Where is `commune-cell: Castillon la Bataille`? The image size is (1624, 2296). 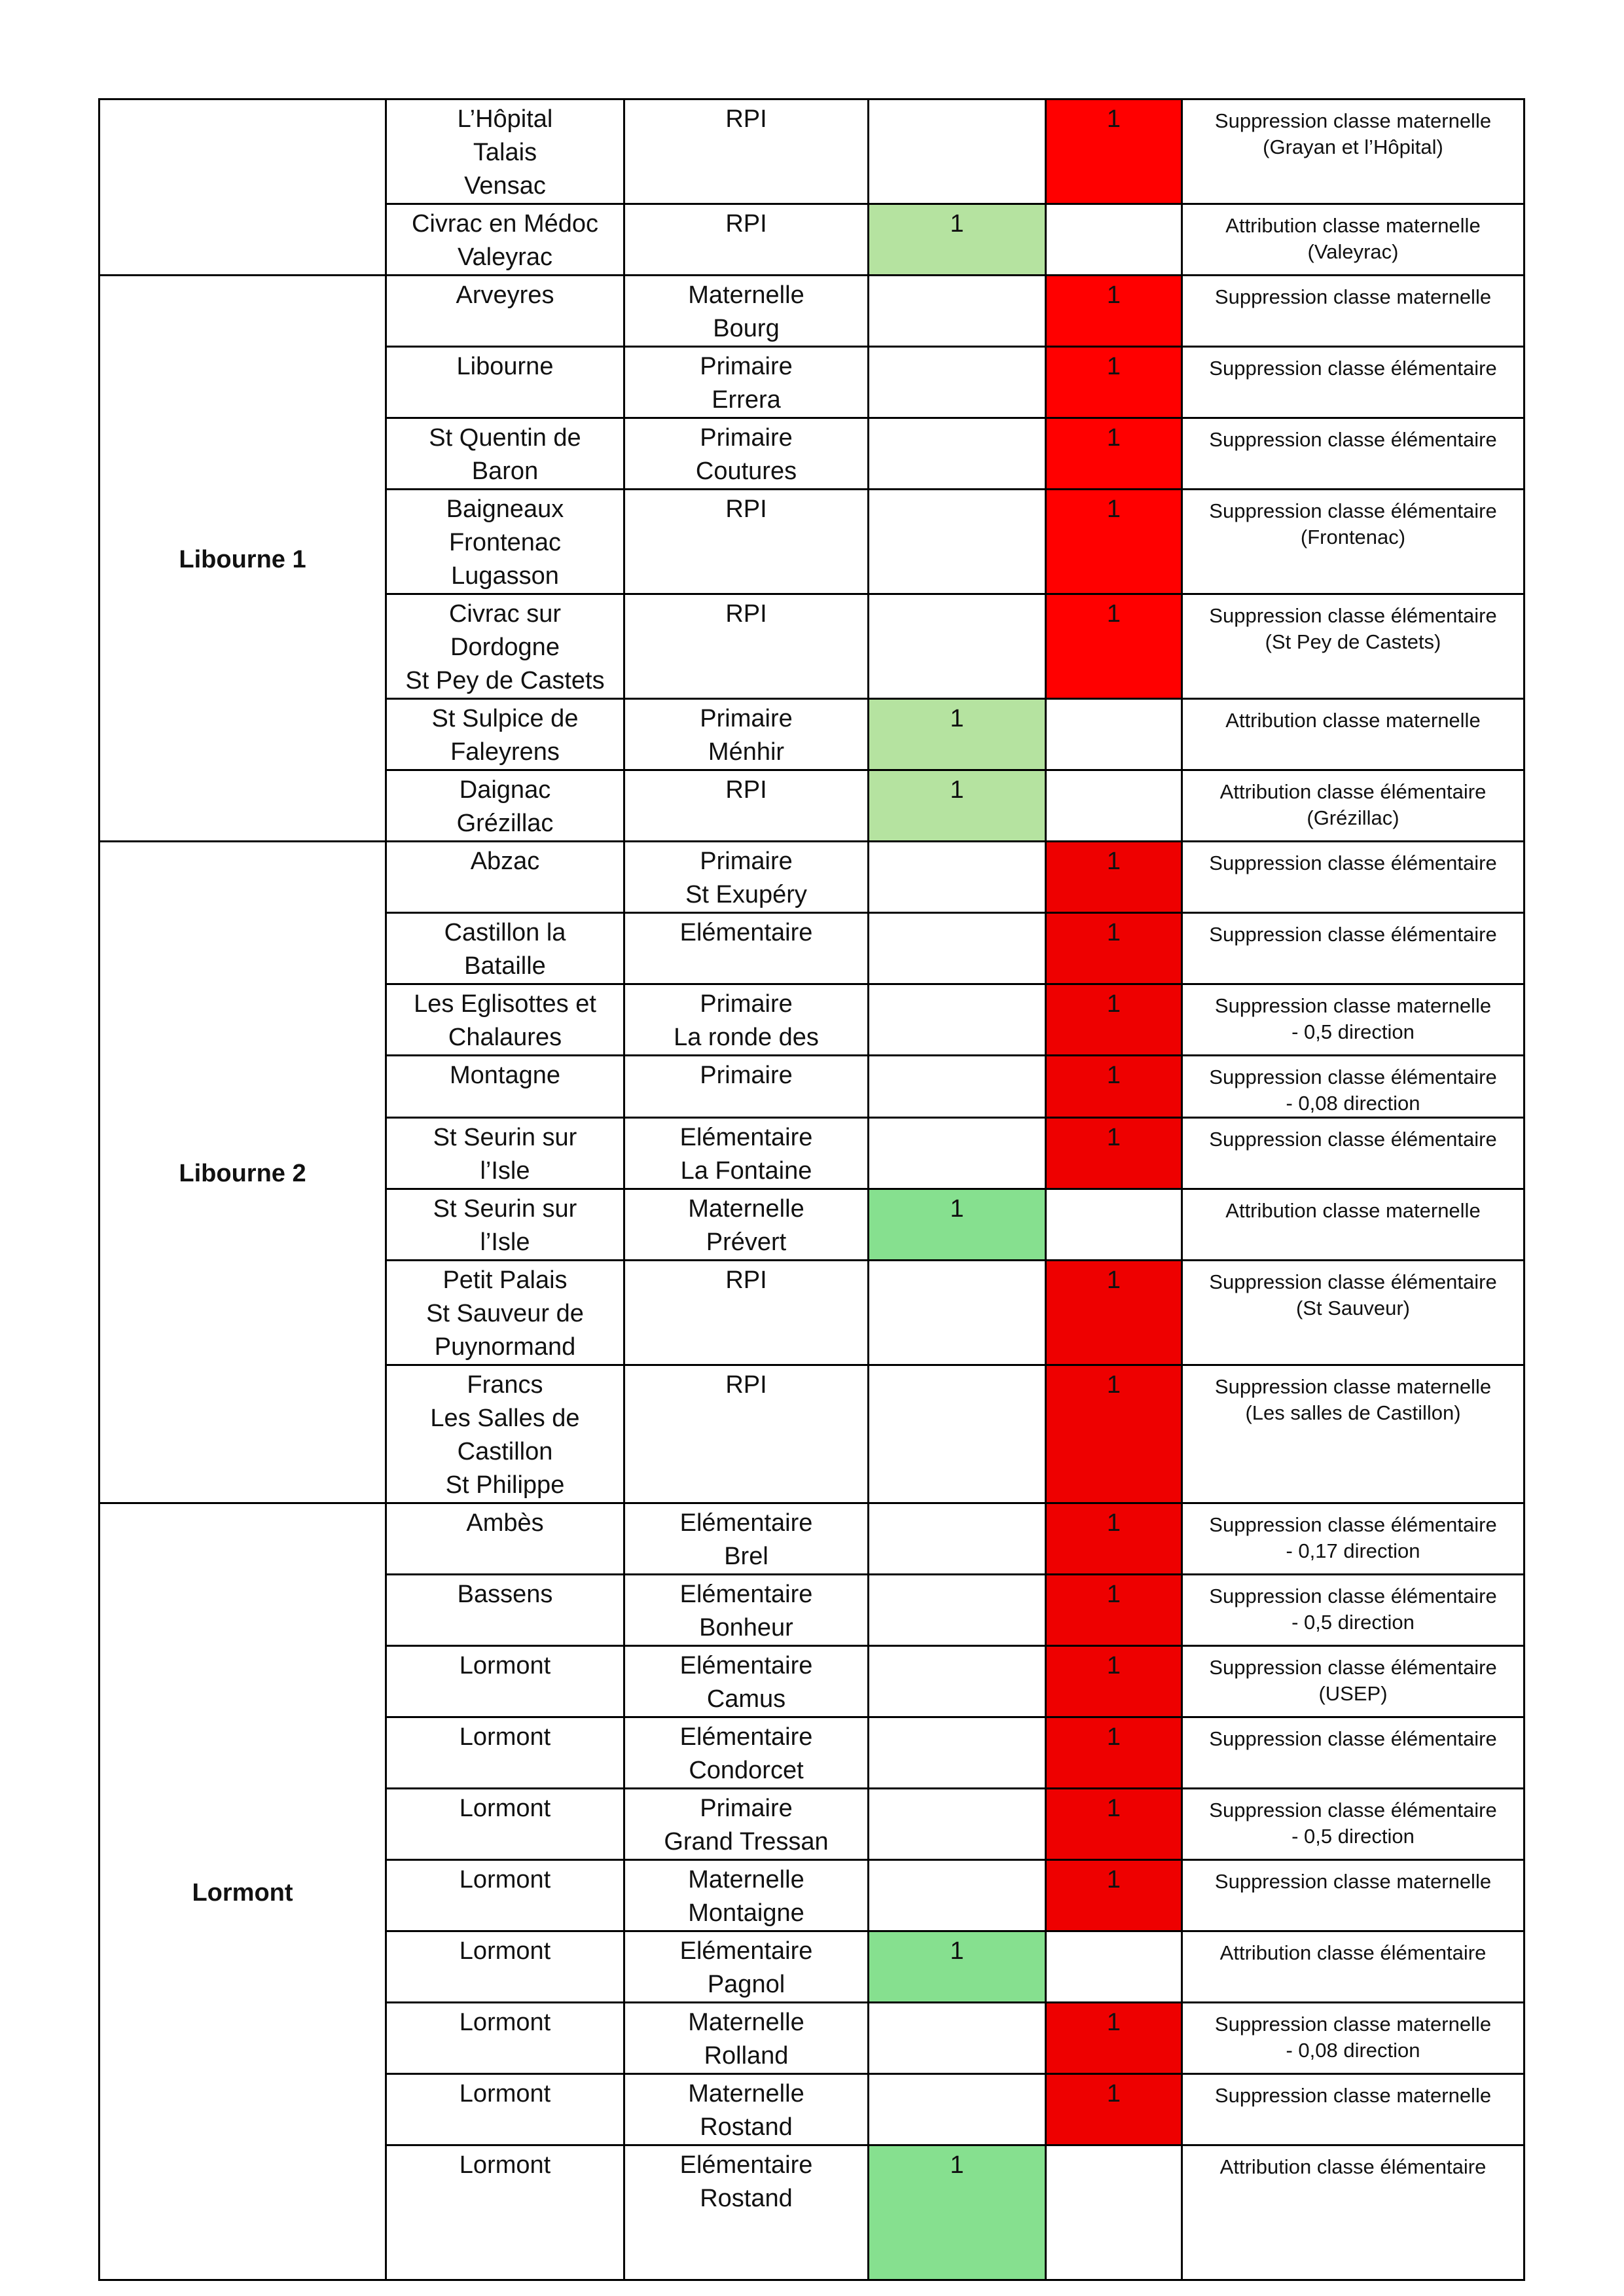
commune-cell: Castillon la Bataille is located at coordinates (505, 948).